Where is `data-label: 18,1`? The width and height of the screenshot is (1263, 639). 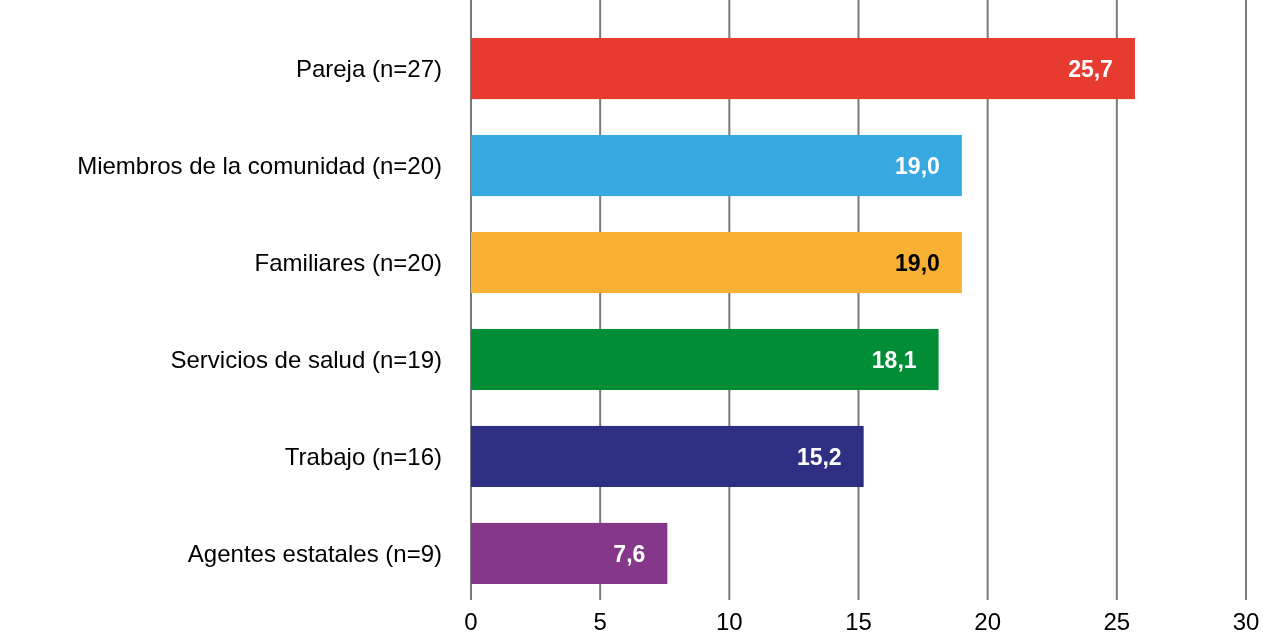
data-label: 18,1 is located at coordinates (894, 359).